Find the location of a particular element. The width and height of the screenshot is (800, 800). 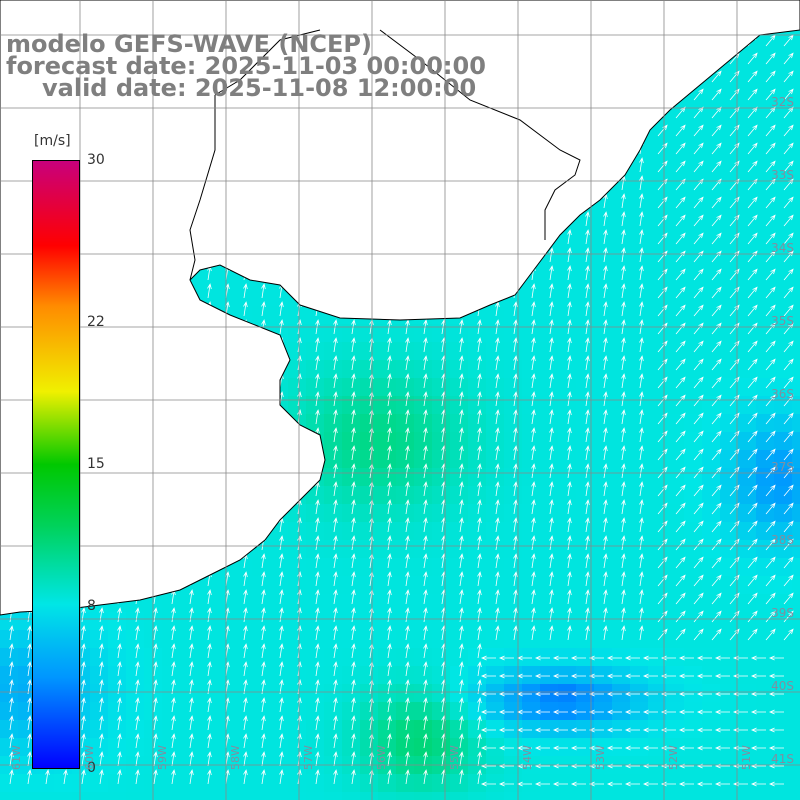

latitude-label: 40S is located at coordinates (782, 686).